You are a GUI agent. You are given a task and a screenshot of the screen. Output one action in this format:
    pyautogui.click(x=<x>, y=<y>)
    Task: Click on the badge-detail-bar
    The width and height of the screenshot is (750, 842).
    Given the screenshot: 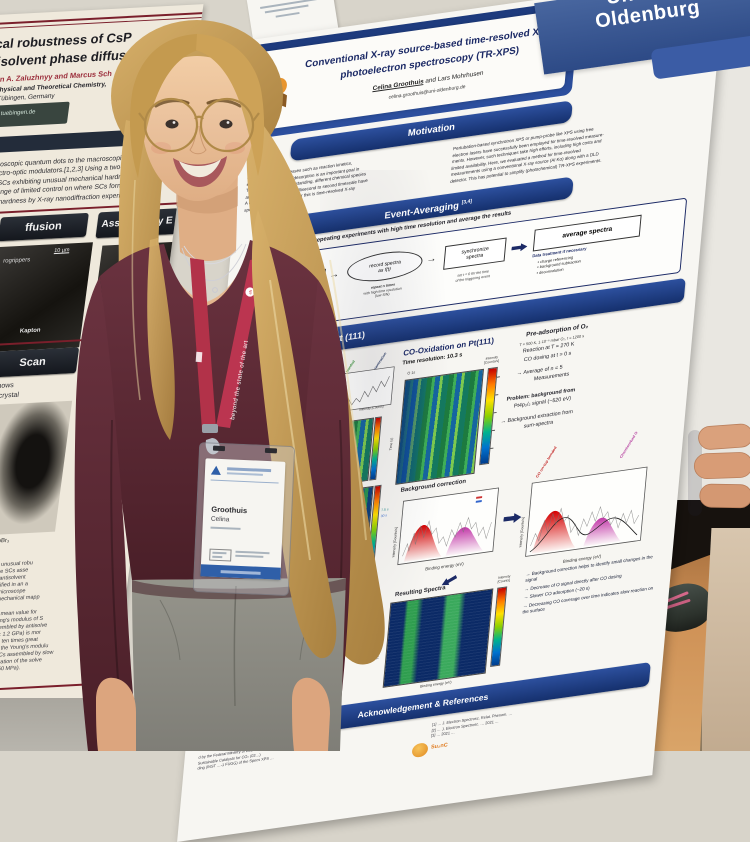 What is the action you would take?
    pyautogui.click(x=225, y=528)
    